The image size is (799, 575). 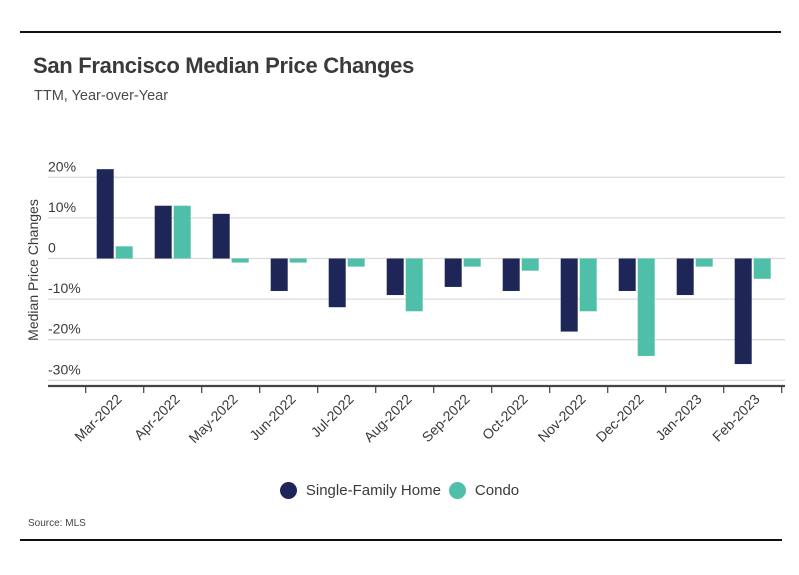 I want to click on x-tick-label: Sep-2022, so click(x=446, y=418).